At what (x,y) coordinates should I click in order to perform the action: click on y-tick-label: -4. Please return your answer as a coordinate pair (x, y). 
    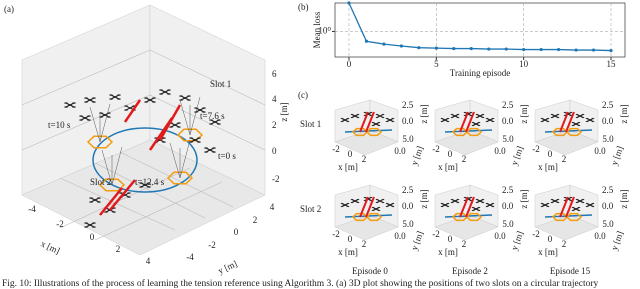
    Looking at the image, I should click on (190, 257).